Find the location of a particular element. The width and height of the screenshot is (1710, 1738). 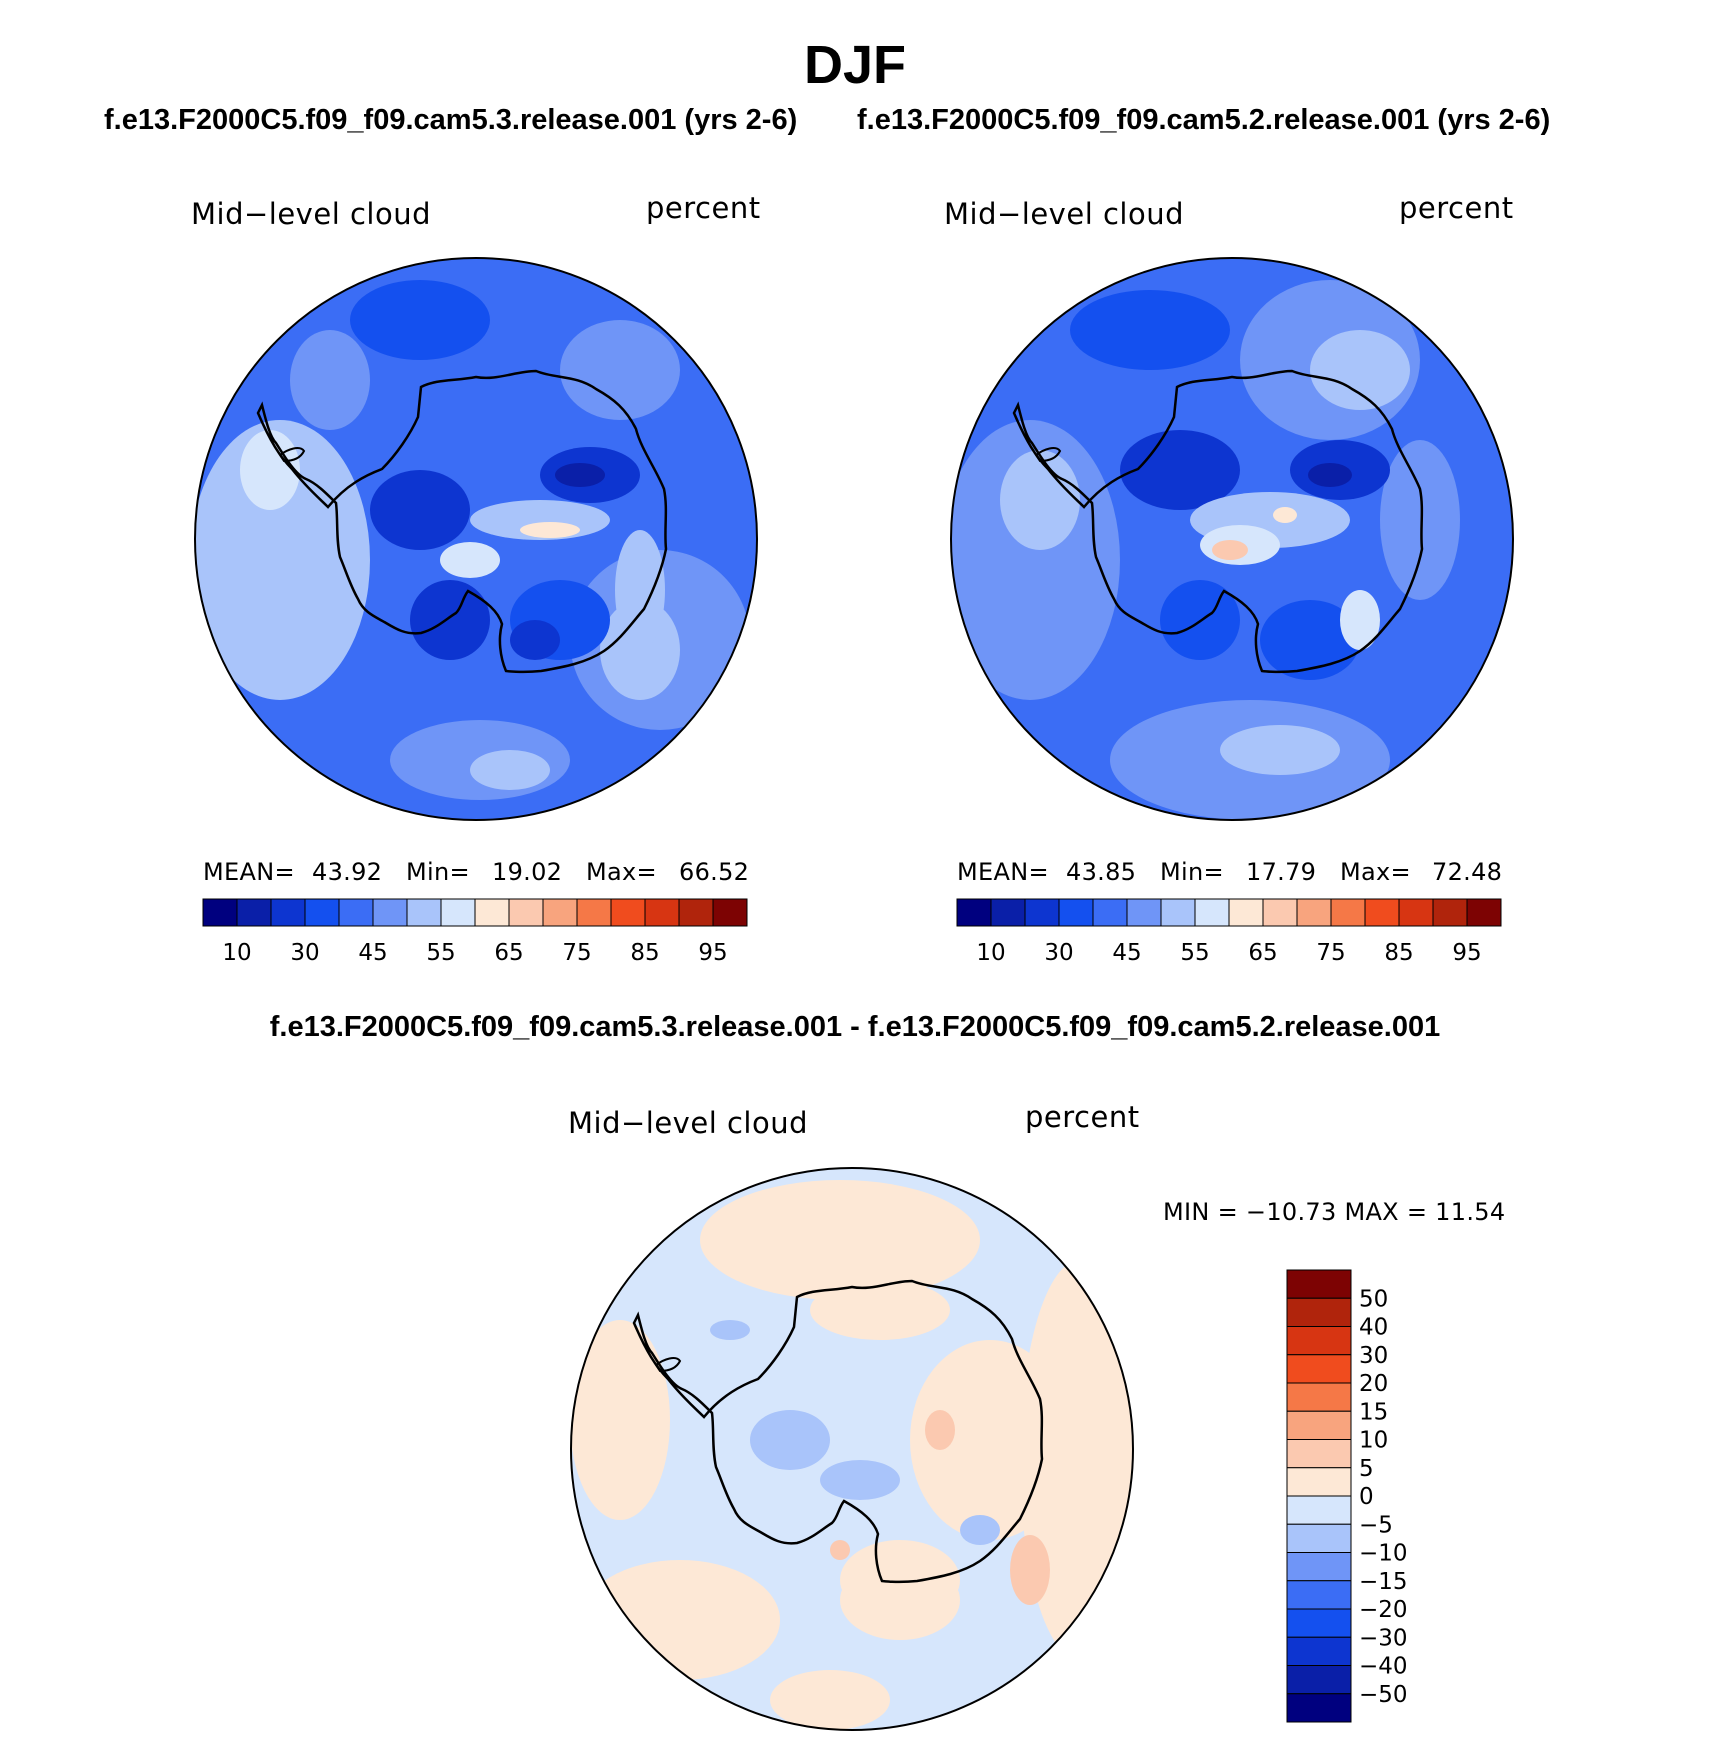

difference-map is located at coordinates (852, 1449).